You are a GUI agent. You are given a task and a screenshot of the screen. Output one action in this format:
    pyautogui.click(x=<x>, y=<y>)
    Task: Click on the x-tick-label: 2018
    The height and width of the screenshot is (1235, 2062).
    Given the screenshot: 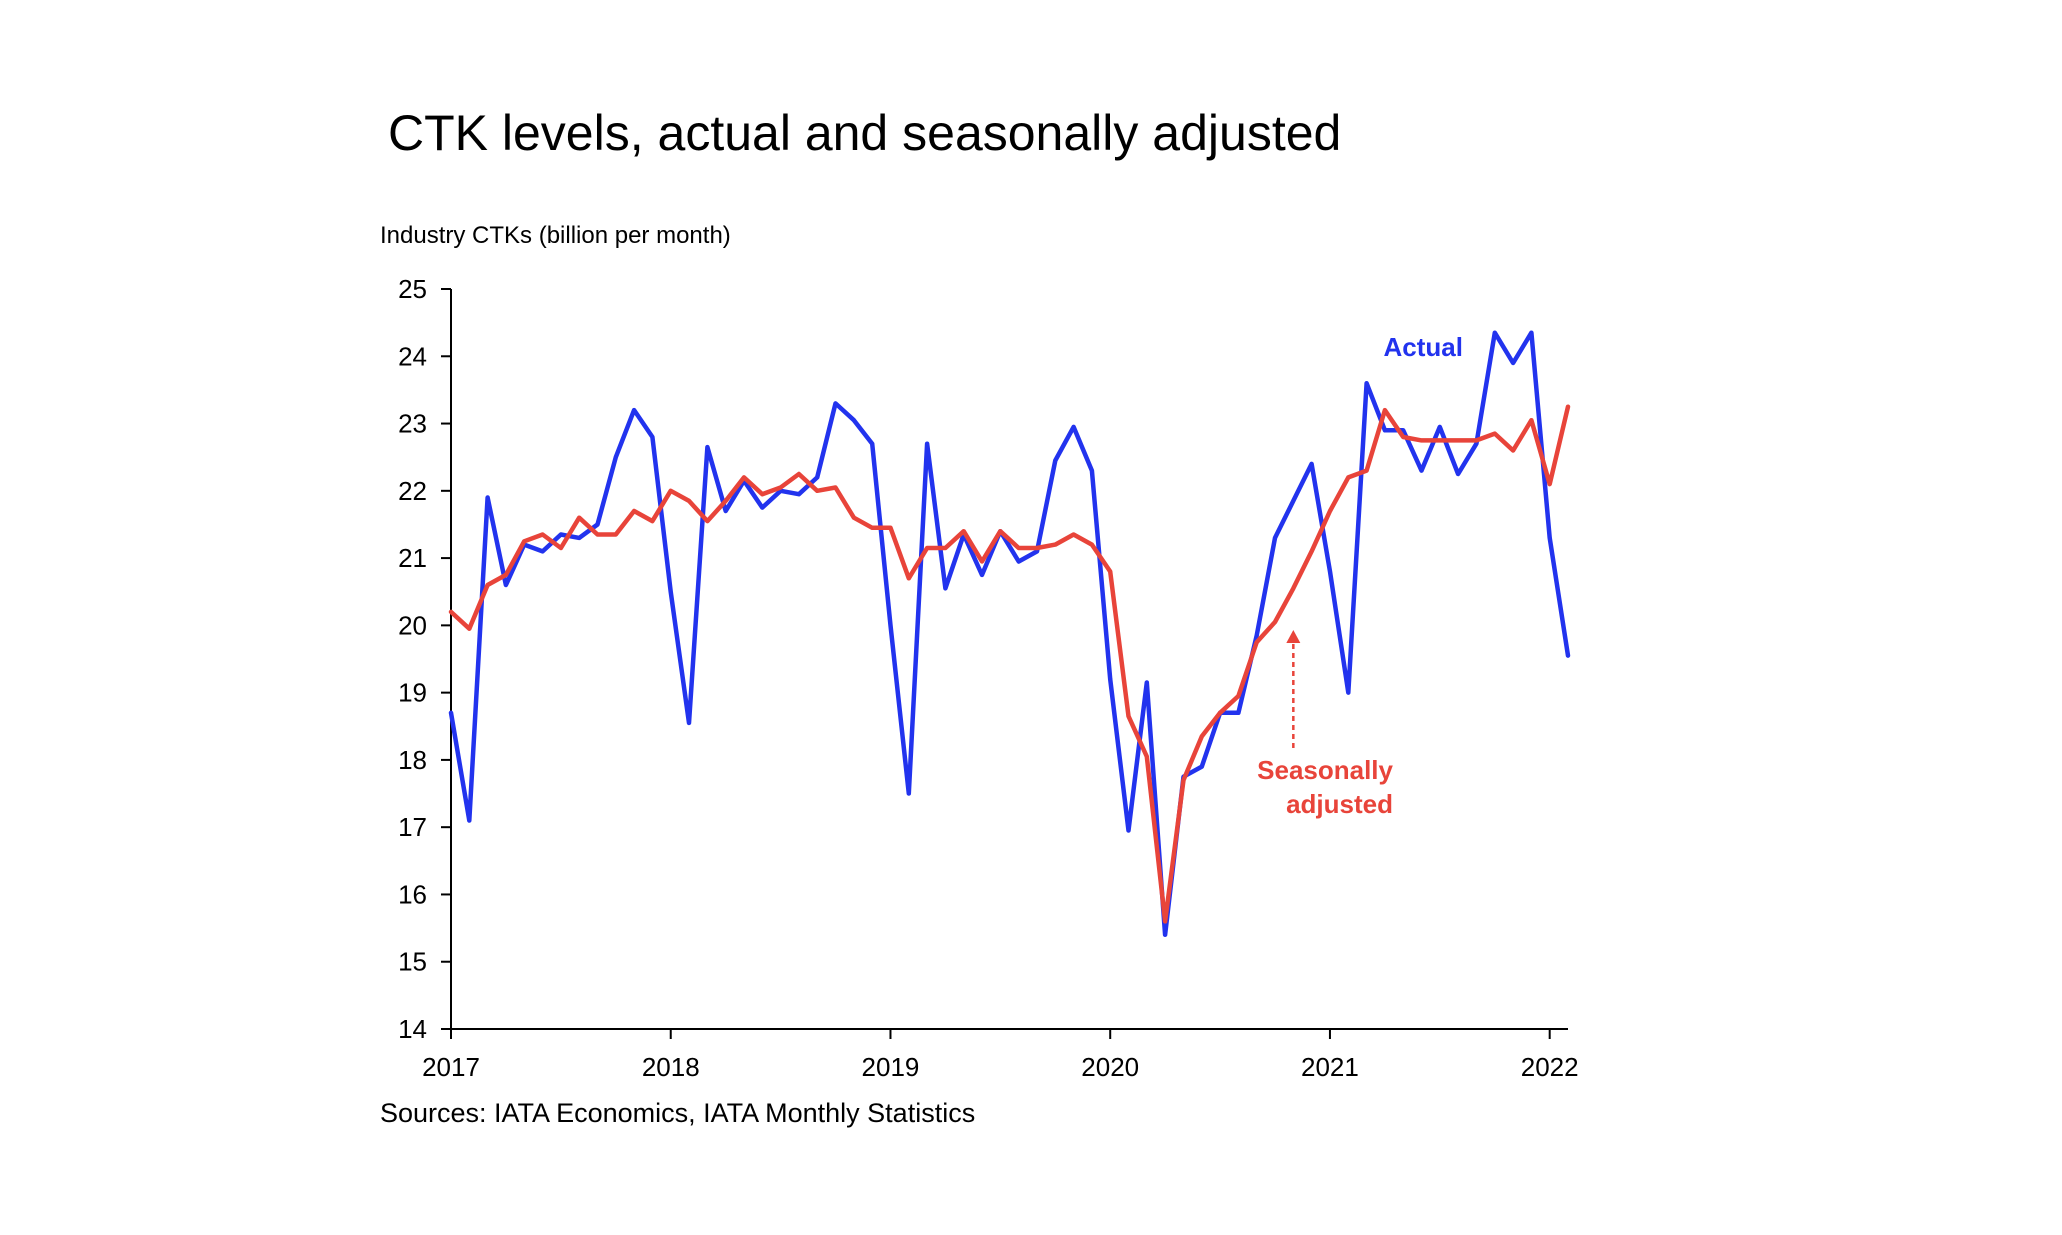 What is the action you would take?
    pyautogui.click(x=671, y=1067)
    